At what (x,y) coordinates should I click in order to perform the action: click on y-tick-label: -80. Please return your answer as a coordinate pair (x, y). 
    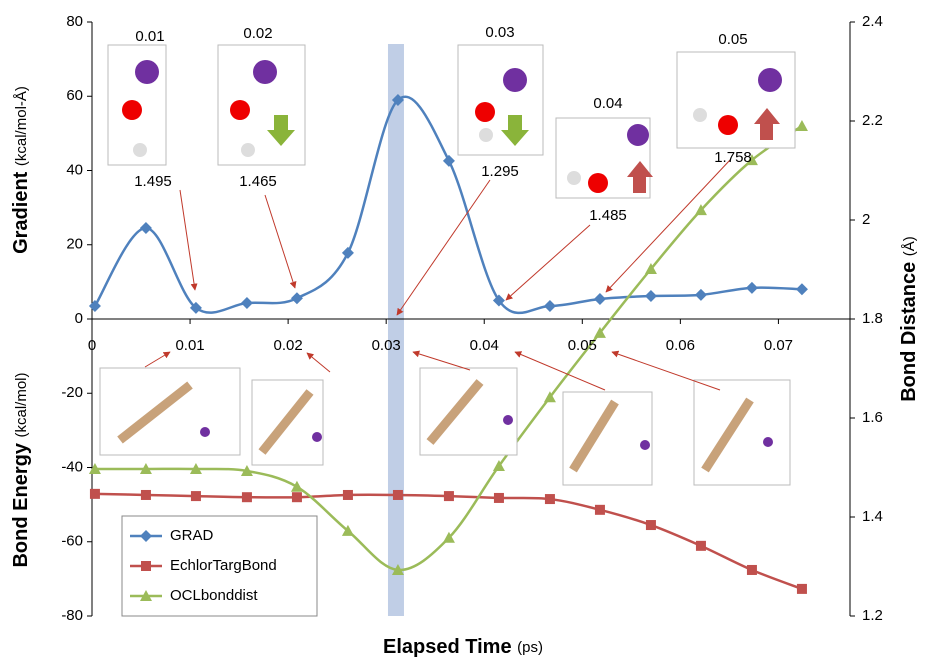
    Looking at the image, I should click on (72, 615).